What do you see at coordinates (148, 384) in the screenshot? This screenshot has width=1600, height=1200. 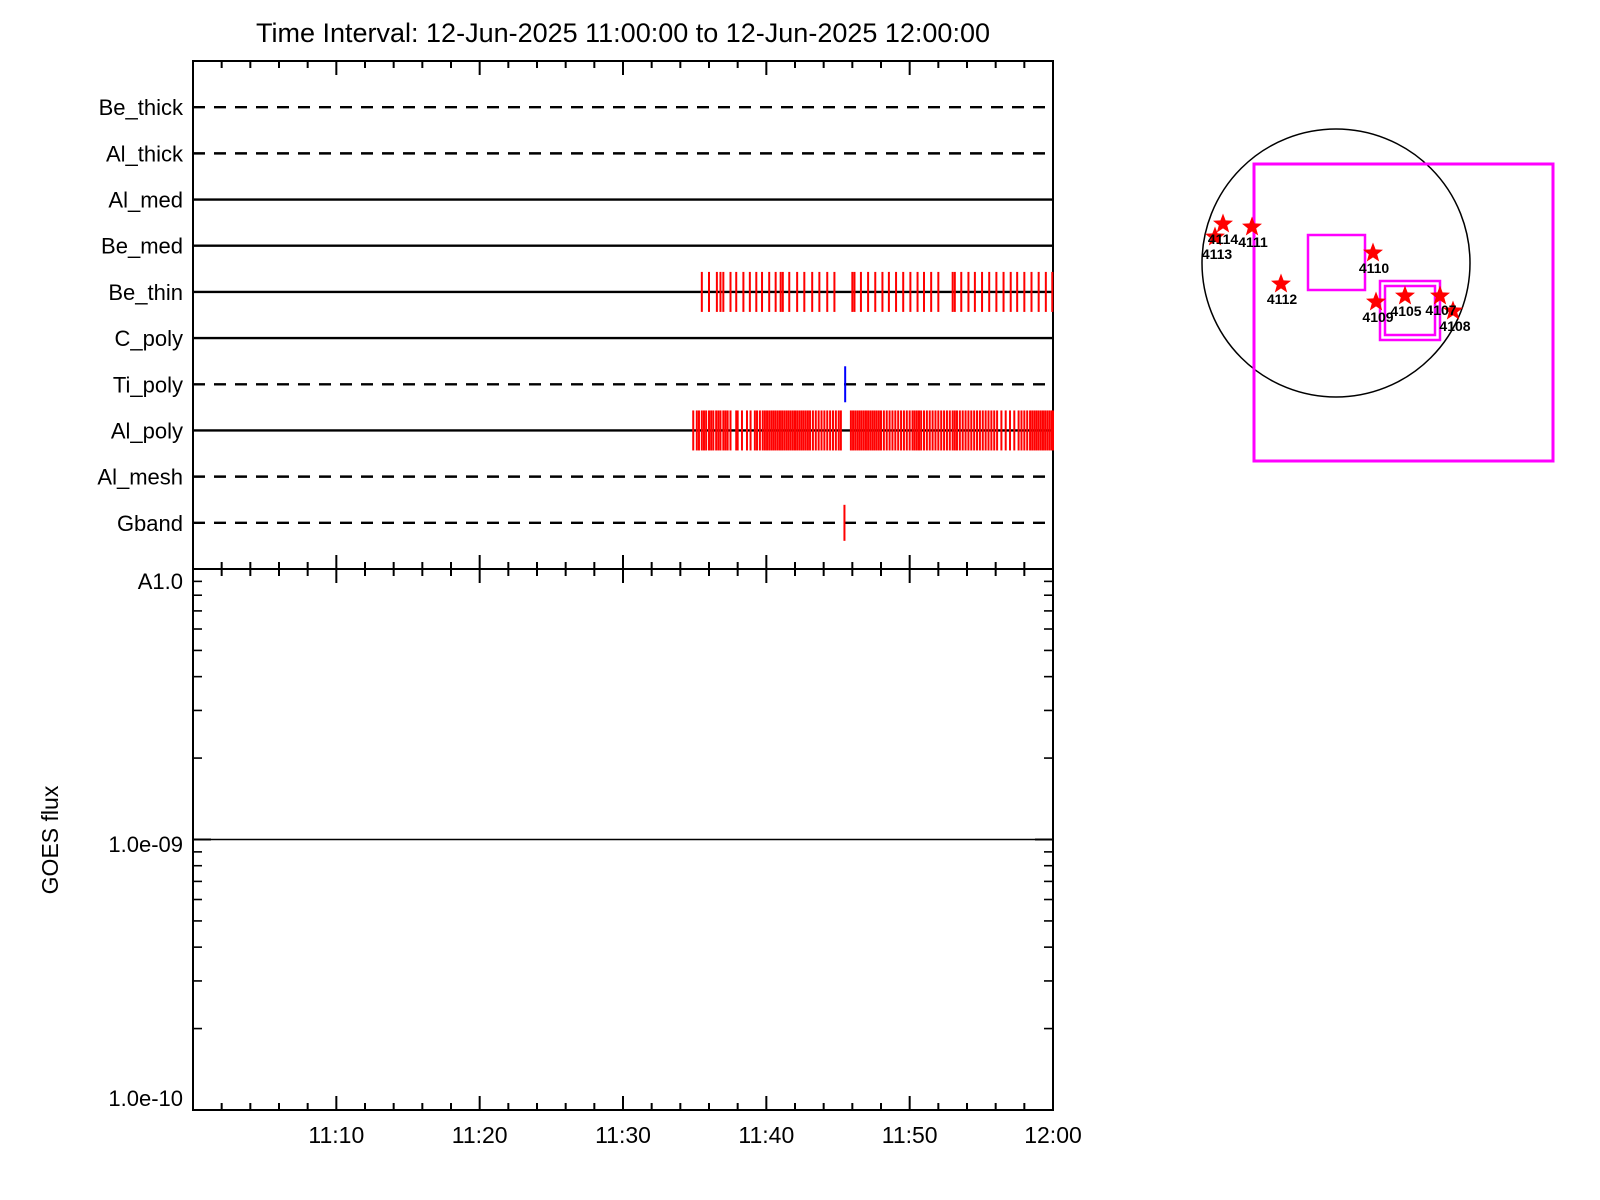 I see `filter-row-label: Ti_poly` at bounding box center [148, 384].